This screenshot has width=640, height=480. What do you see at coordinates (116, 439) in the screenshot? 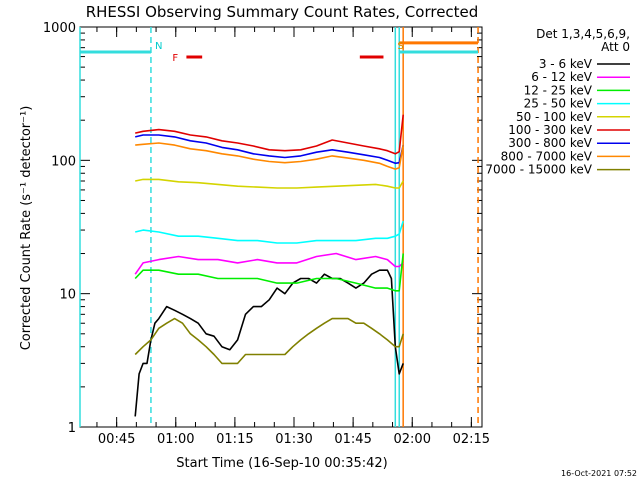
I see `x-tick-label: 00:45` at bounding box center [116, 439].